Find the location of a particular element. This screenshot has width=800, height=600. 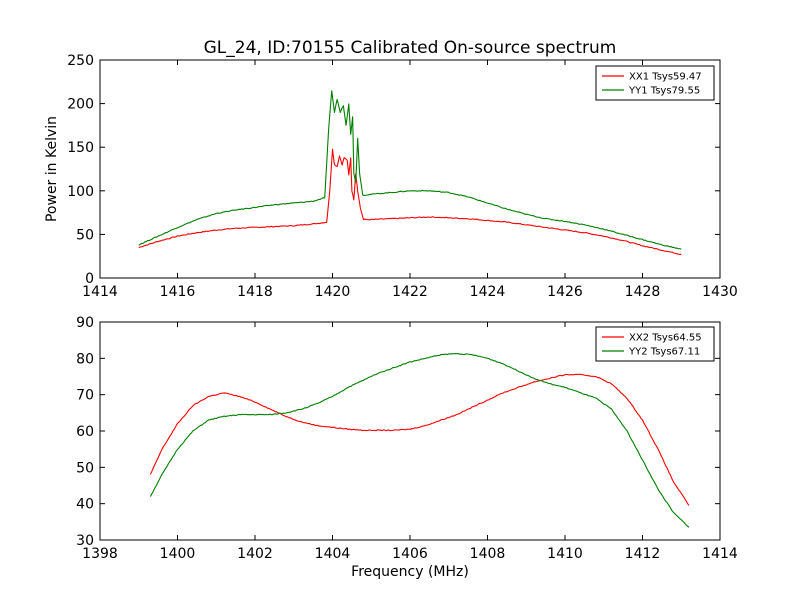

x-tick-label: 1426 is located at coordinates (565, 292).